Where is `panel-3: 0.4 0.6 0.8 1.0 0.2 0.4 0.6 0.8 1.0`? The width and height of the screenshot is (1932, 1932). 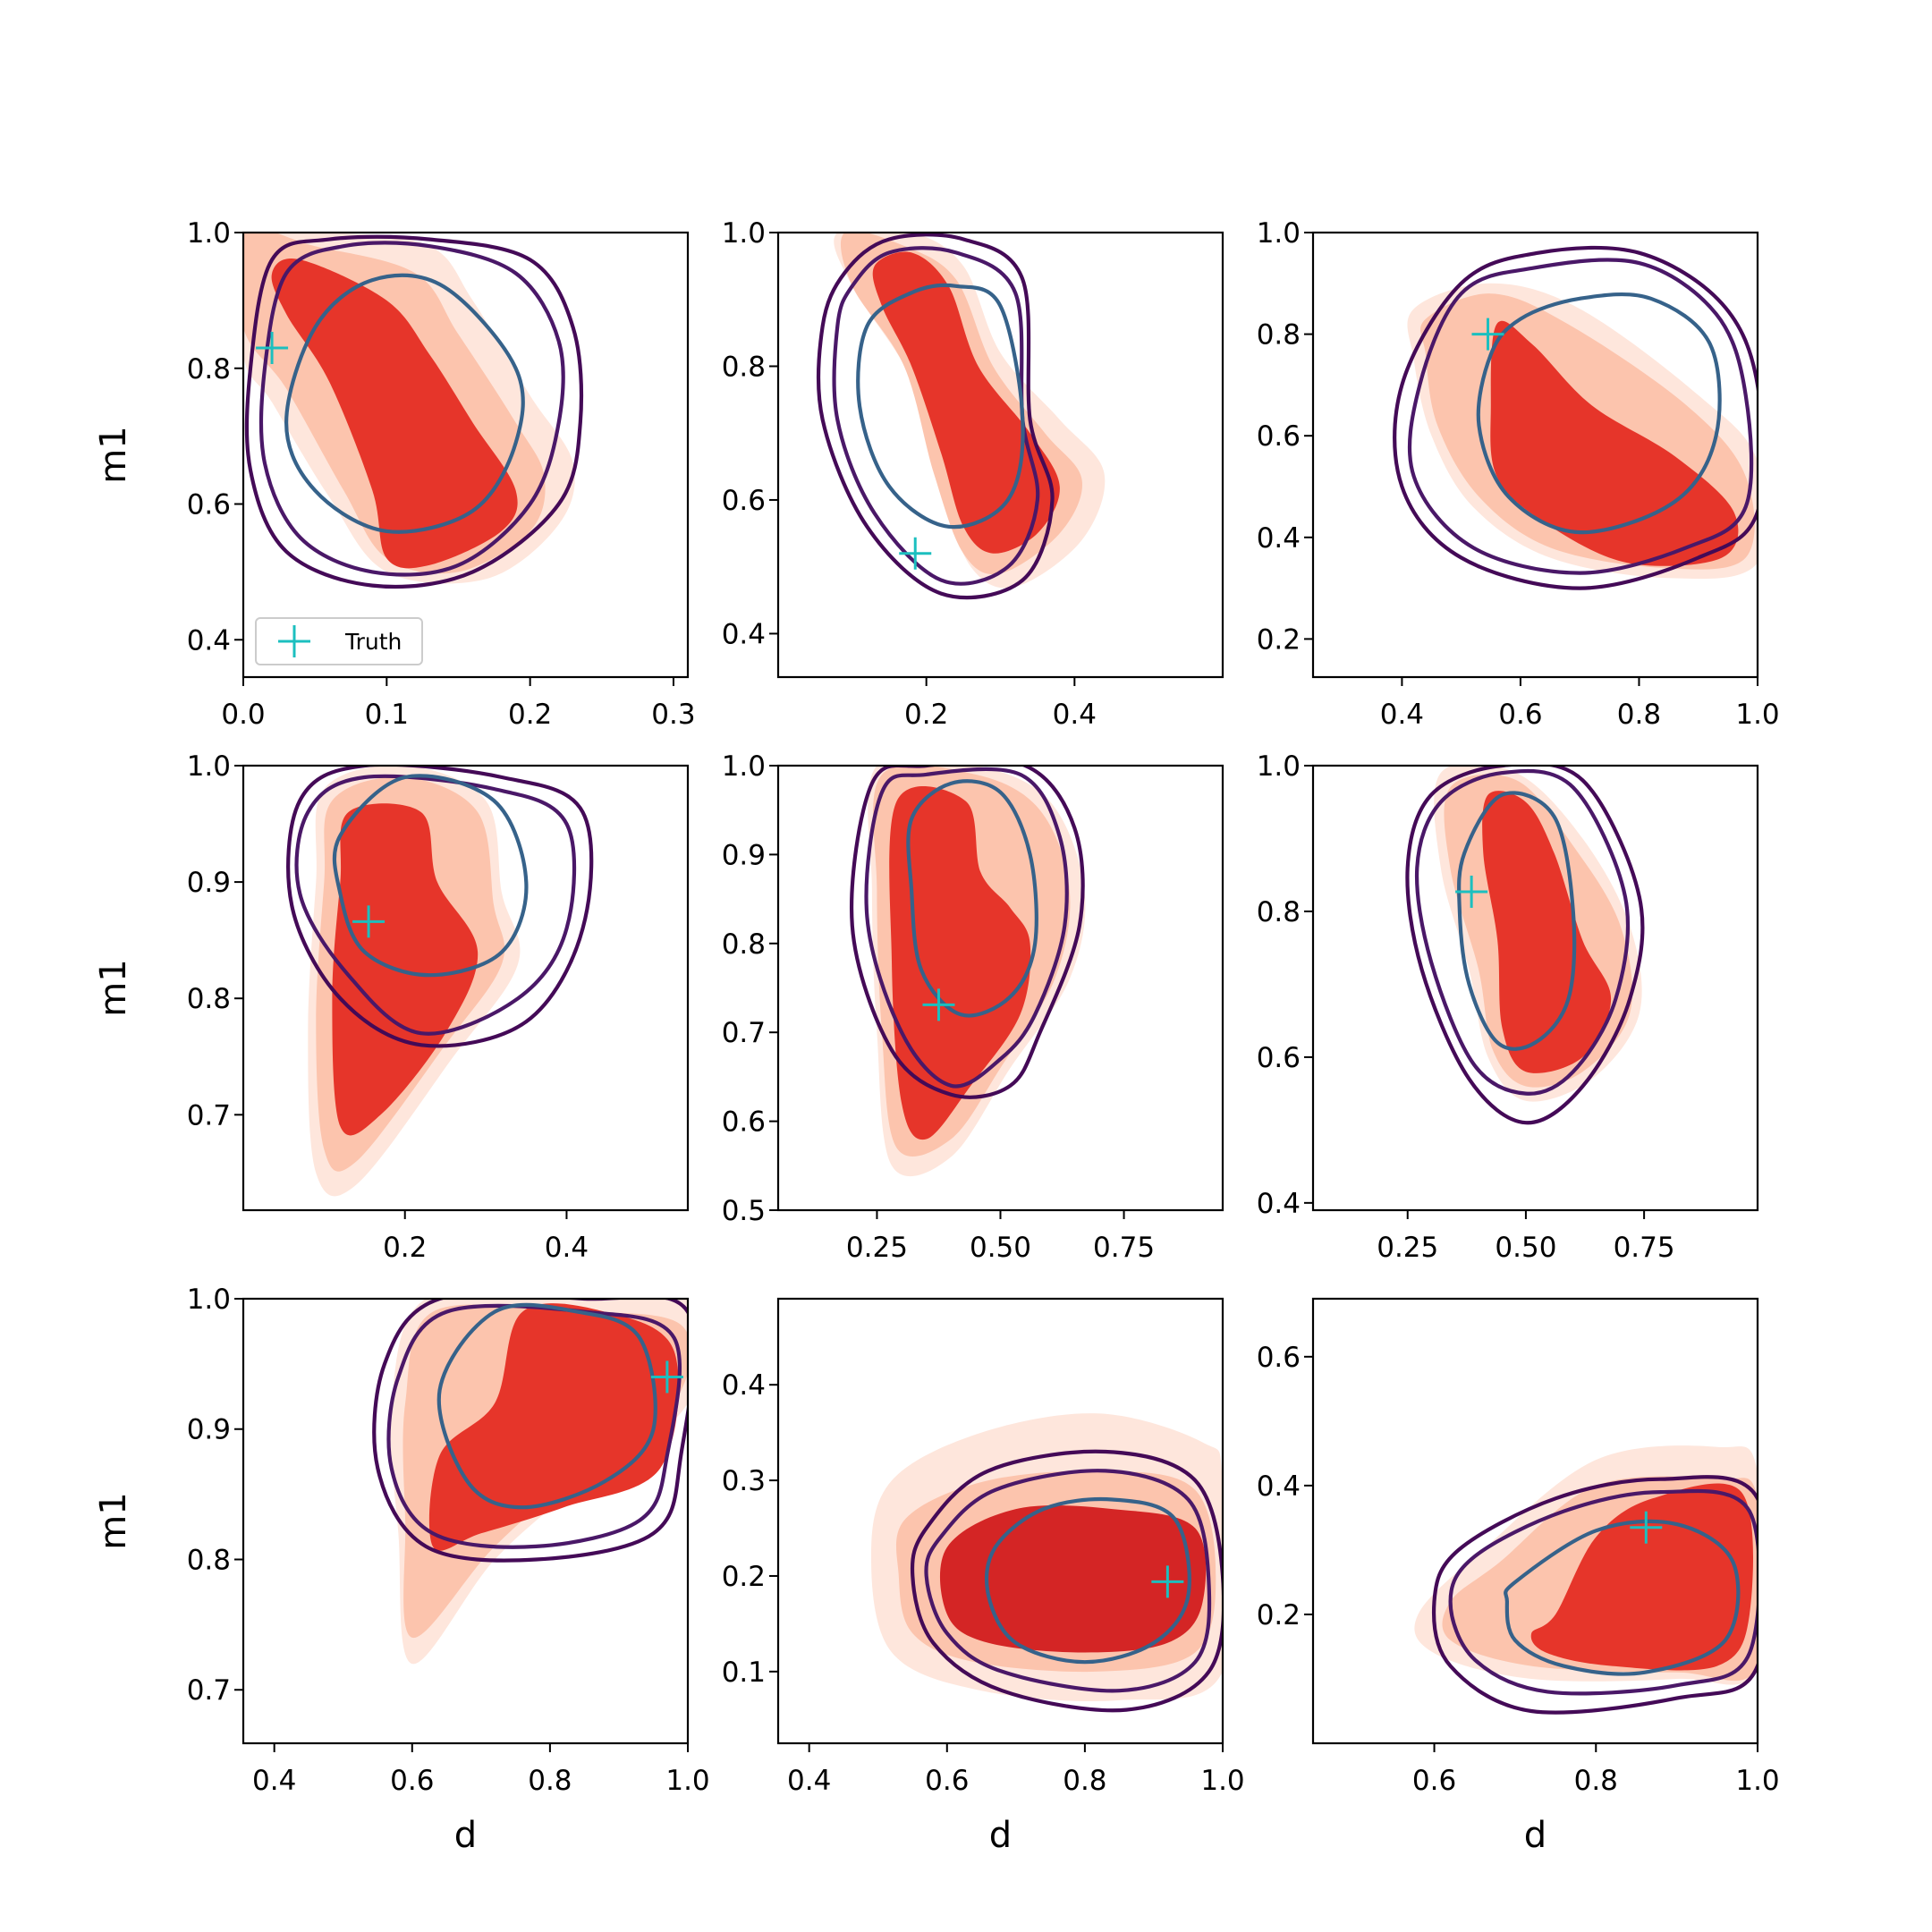 panel-3: 0.4 0.6 0.8 1.0 0.2 0.4 0.6 0.8 1.0 is located at coordinates (1518, 474).